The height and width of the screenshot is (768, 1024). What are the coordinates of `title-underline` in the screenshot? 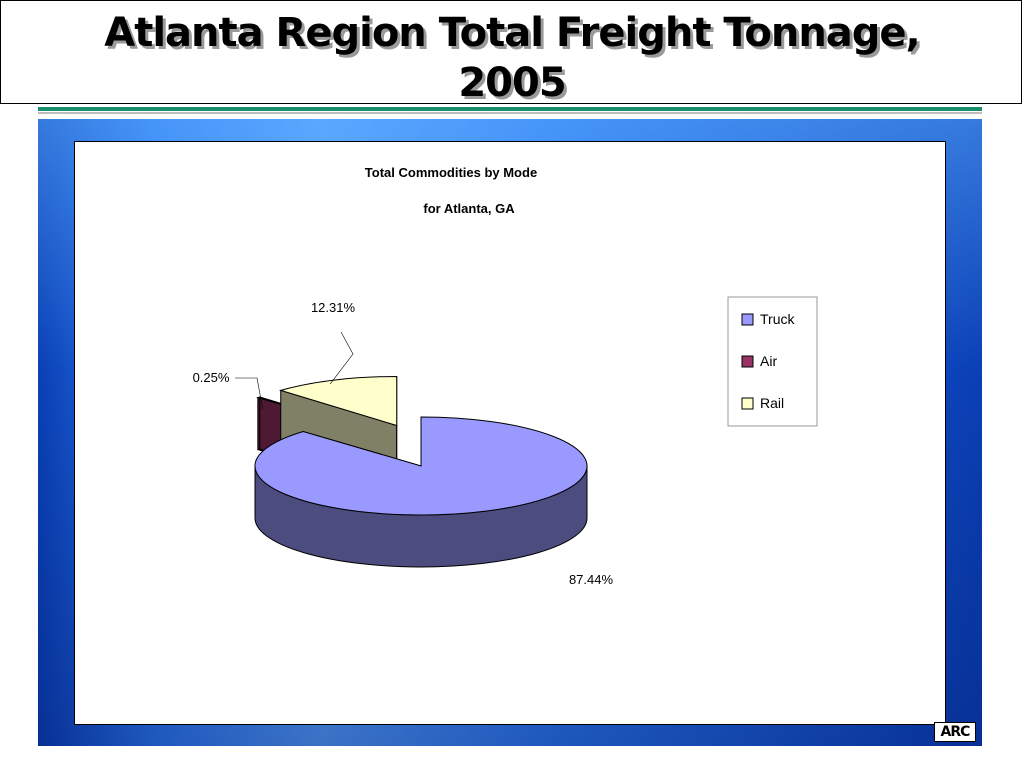 It's located at (510, 109).